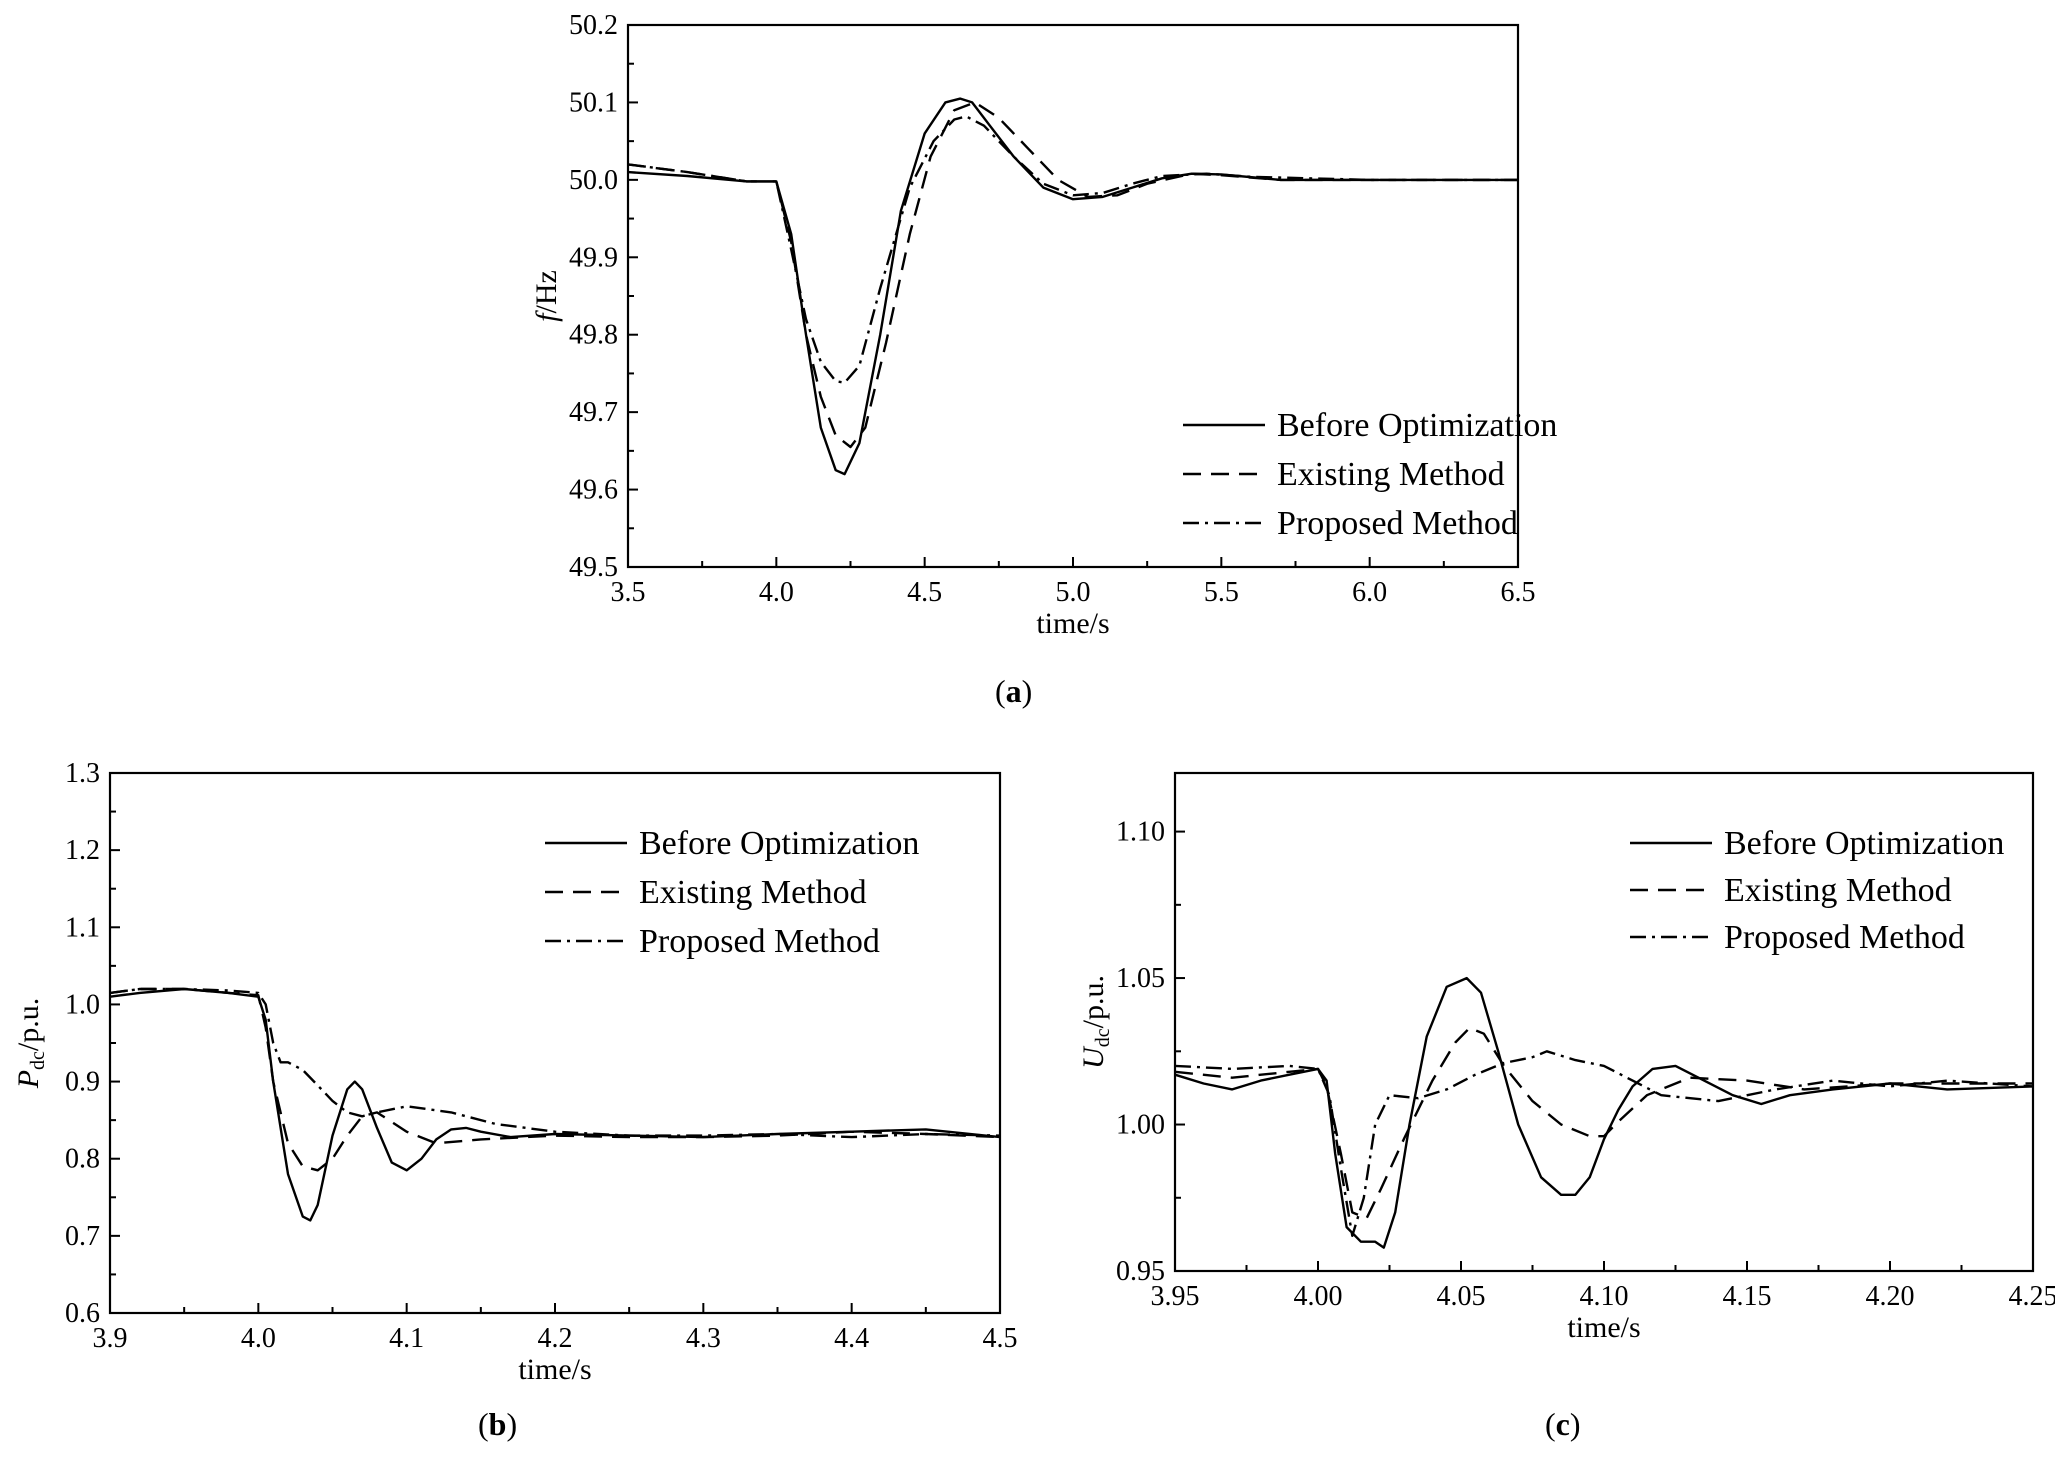  I want to click on chart-a-y-tick-label: 49.9, so click(593, 257).